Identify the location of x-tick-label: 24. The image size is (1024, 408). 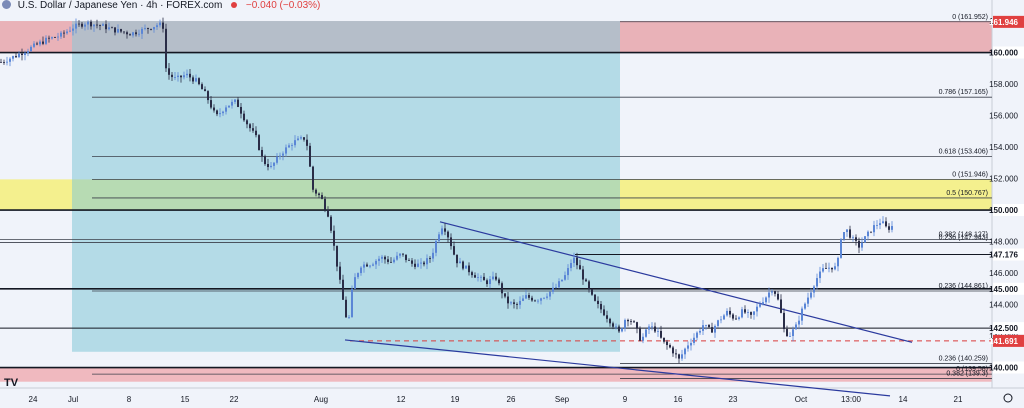
(33, 399).